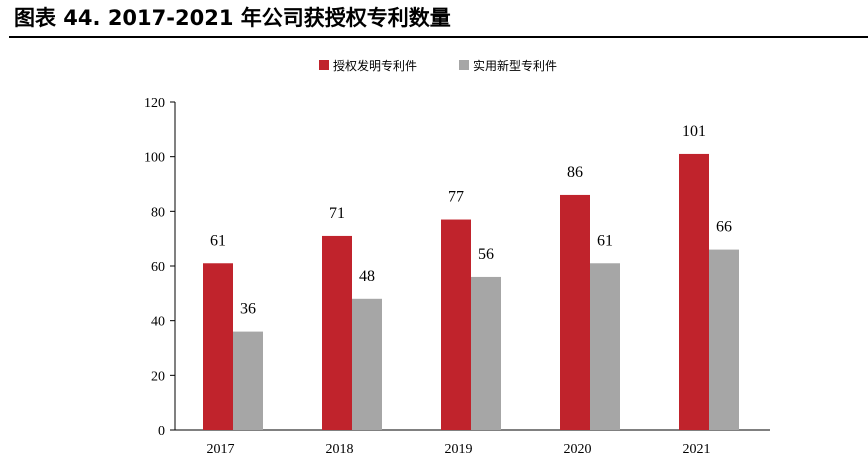 The width and height of the screenshot is (868, 458). What do you see at coordinates (248, 380) in the screenshot?
I see `bar-series2-2017` at bounding box center [248, 380].